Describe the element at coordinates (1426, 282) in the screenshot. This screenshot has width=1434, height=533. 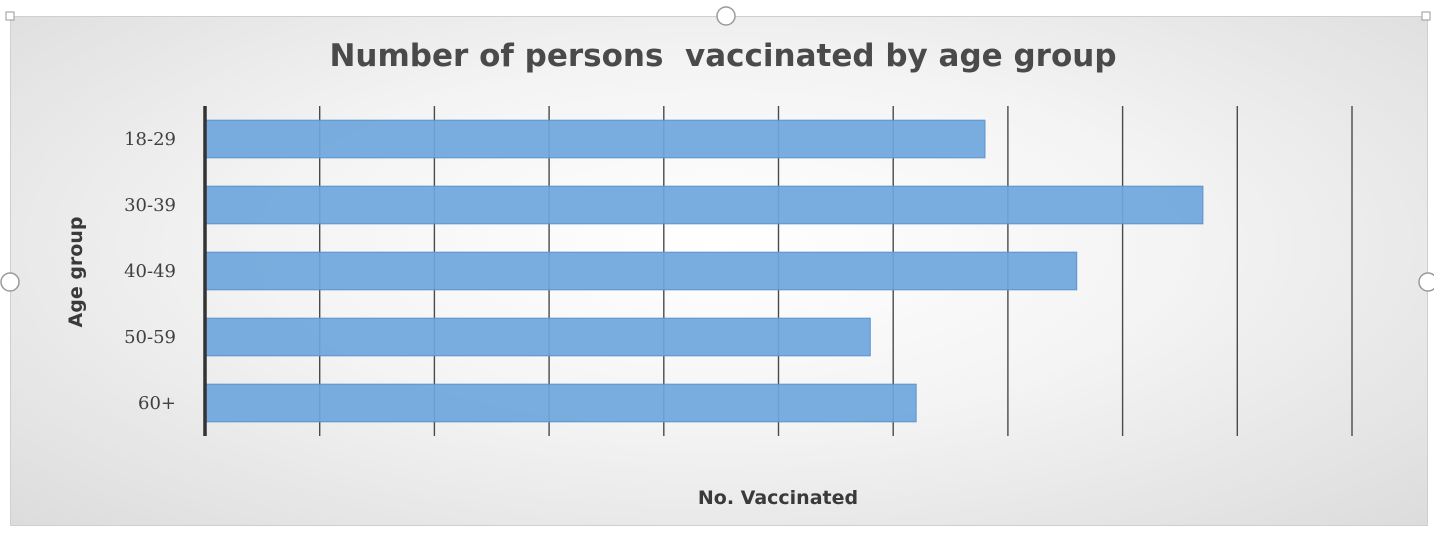
I see `resize-handle-right` at that location.